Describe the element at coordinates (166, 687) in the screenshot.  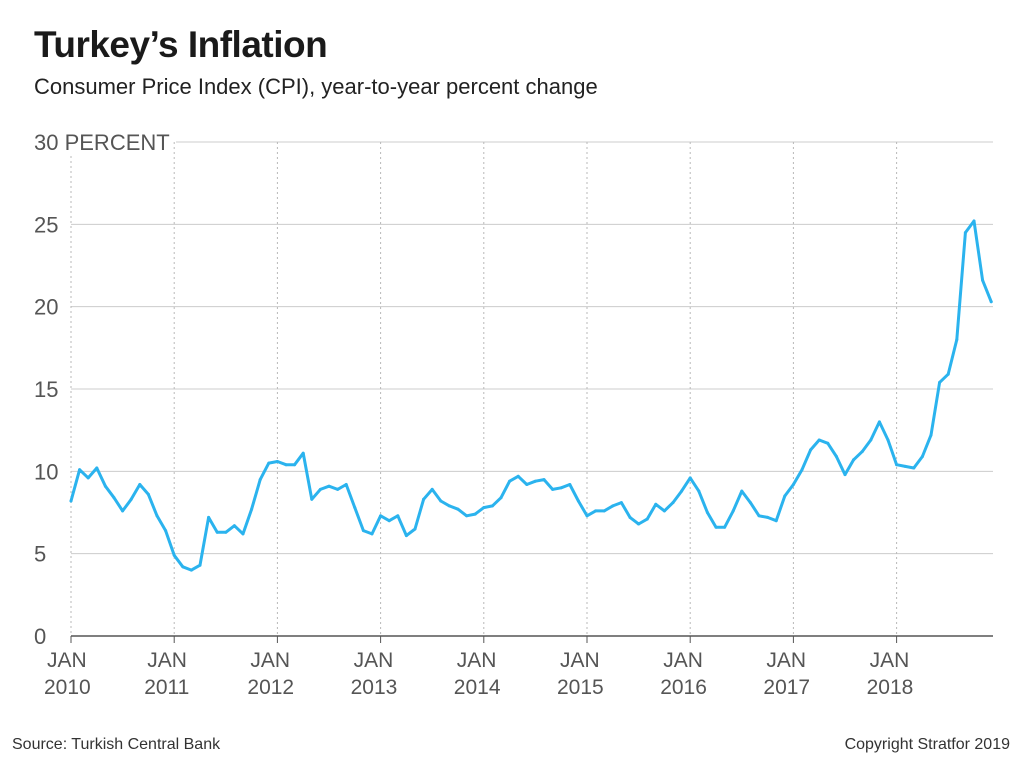
I see `x-tick-year: 2011` at that location.